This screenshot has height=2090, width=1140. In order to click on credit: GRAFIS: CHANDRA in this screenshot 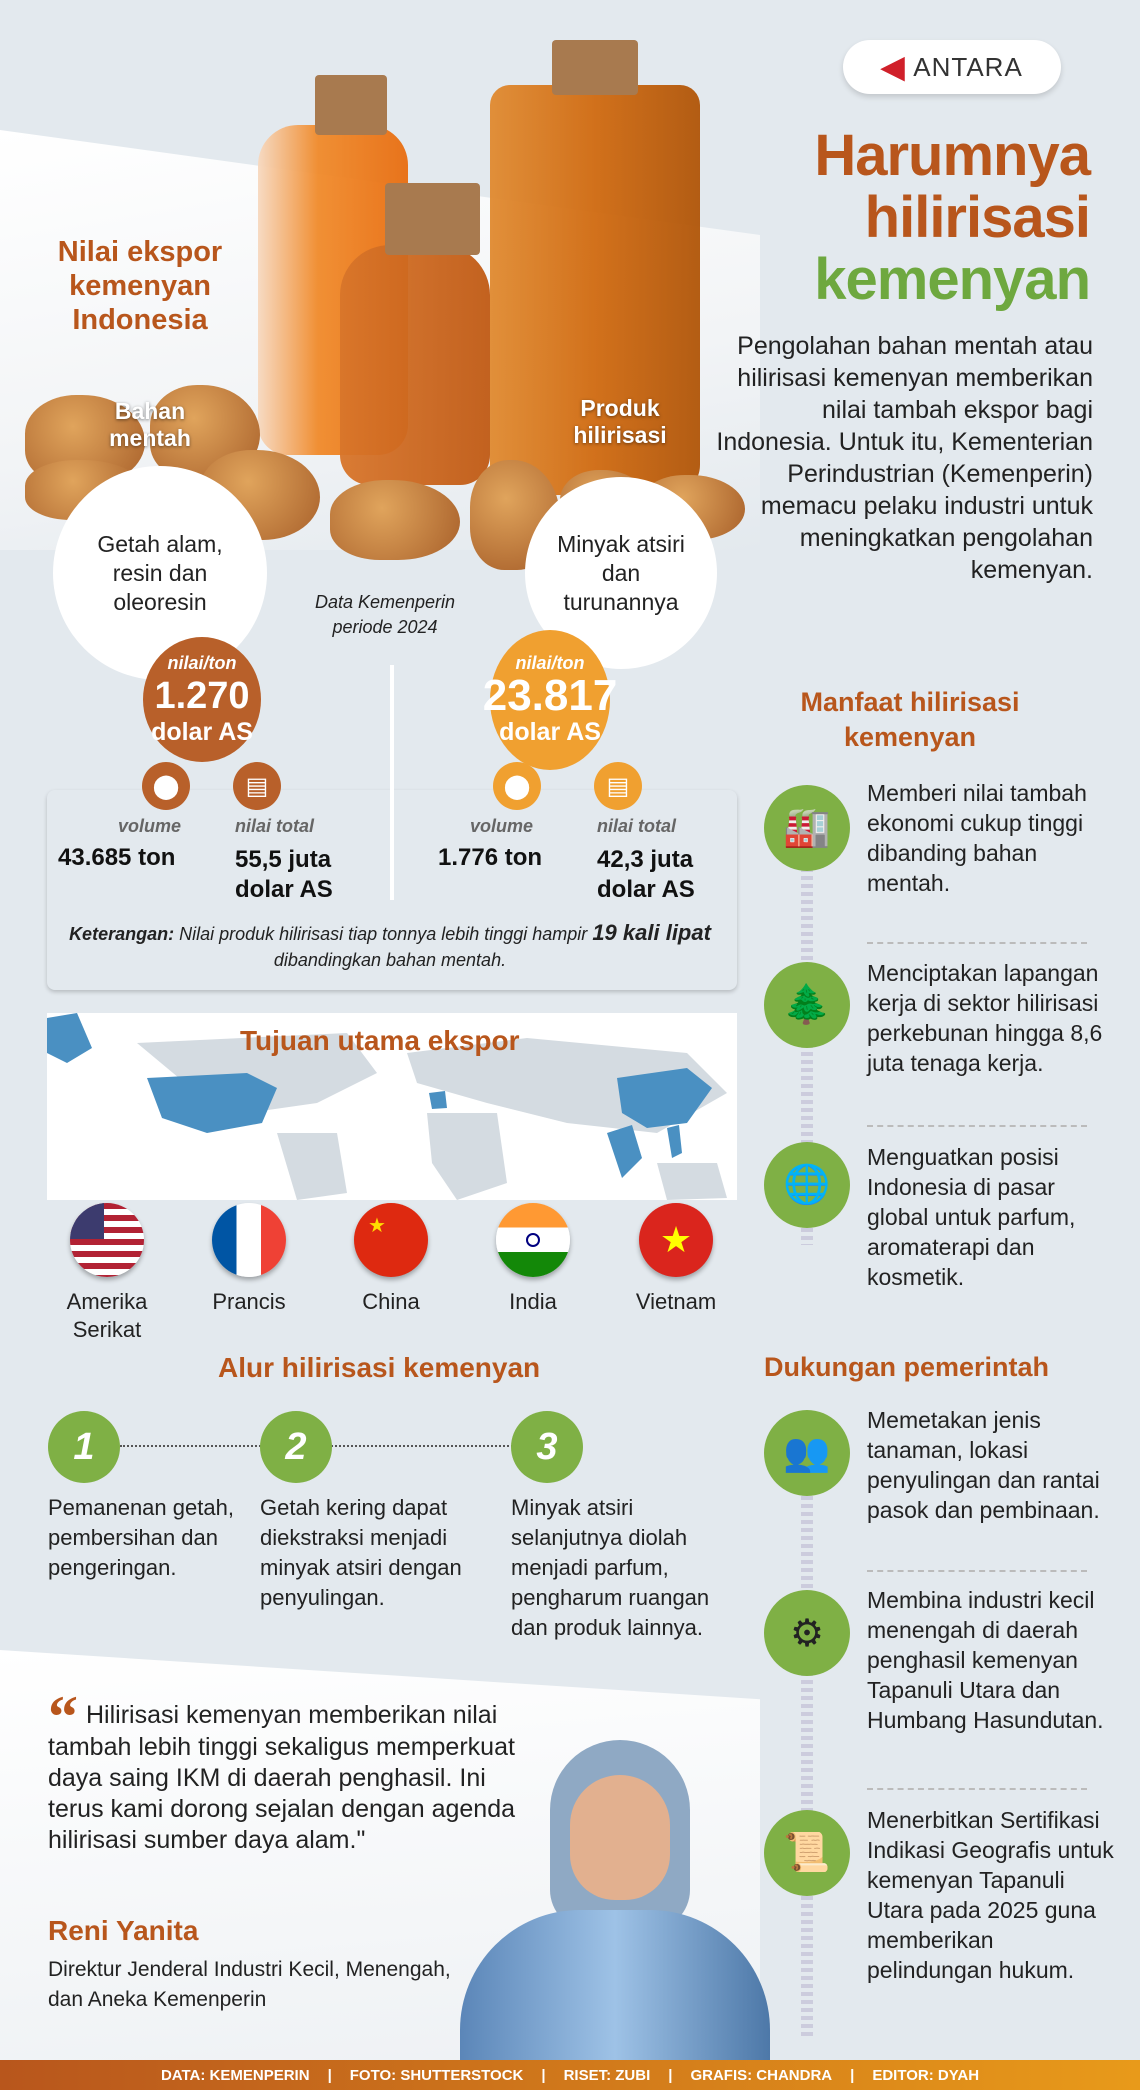, I will do `click(761, 2075)`.